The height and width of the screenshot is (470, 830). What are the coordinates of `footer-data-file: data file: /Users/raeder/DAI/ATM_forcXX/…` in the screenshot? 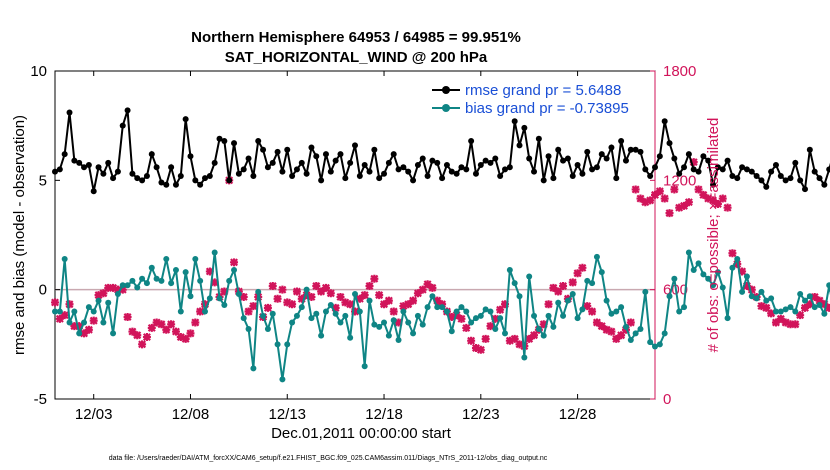 It's located at (328, 458).